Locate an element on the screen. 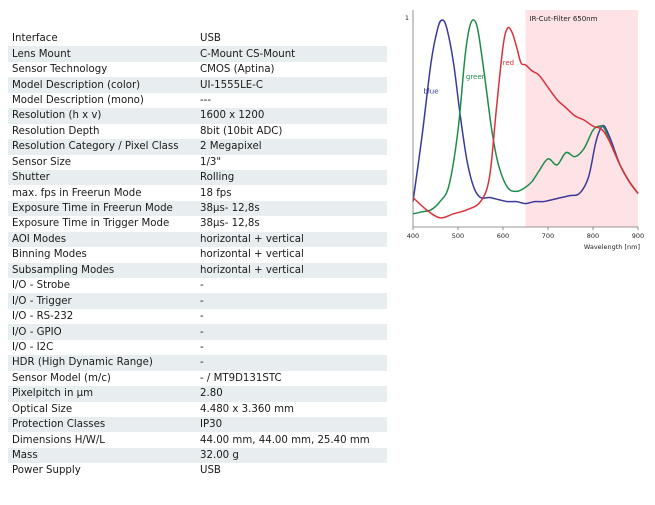 Image resolution: width=655 pixels, height=505 pixels. x-tick-label: 400 is located at coordinates (413, 236).